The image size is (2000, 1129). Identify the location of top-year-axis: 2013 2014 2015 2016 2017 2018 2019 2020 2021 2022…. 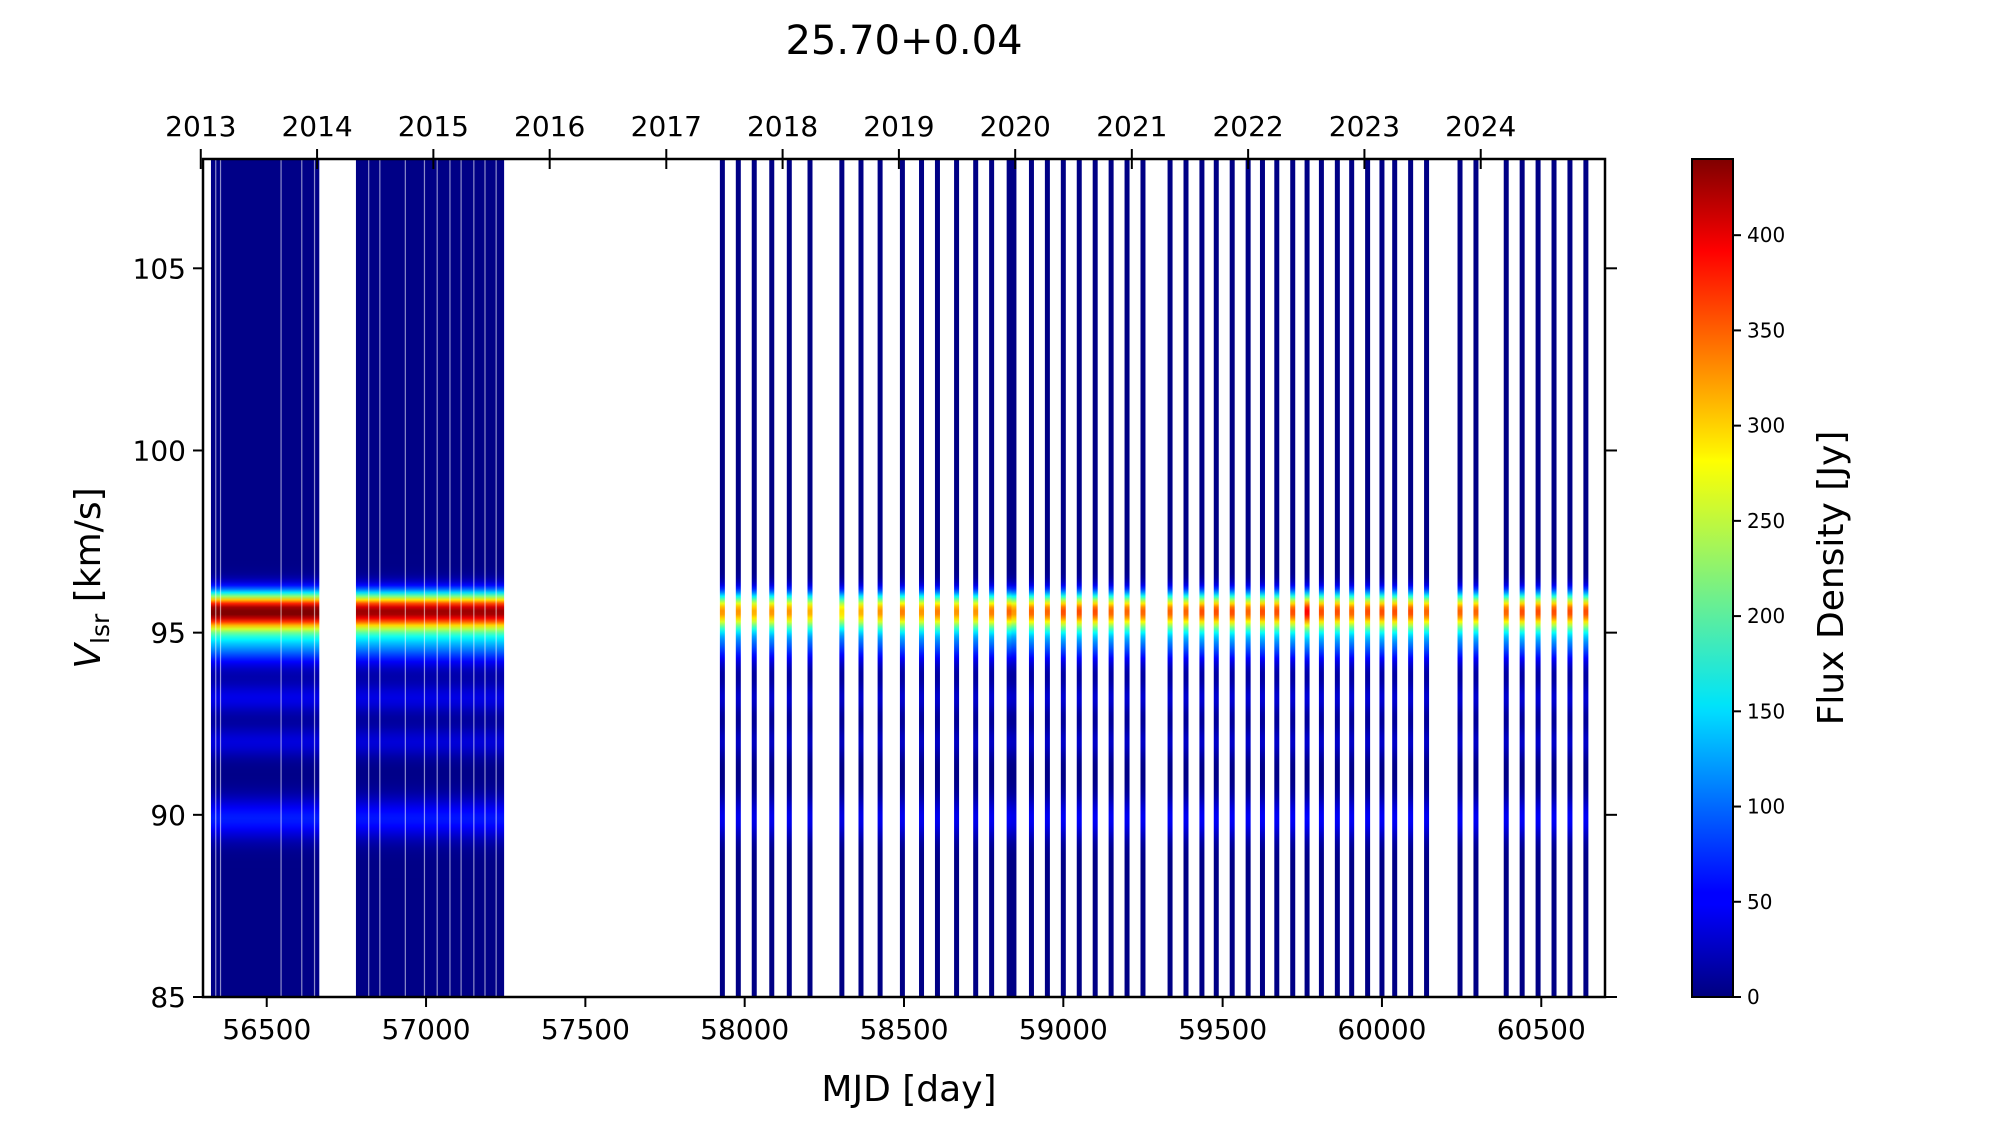
(840, 139).